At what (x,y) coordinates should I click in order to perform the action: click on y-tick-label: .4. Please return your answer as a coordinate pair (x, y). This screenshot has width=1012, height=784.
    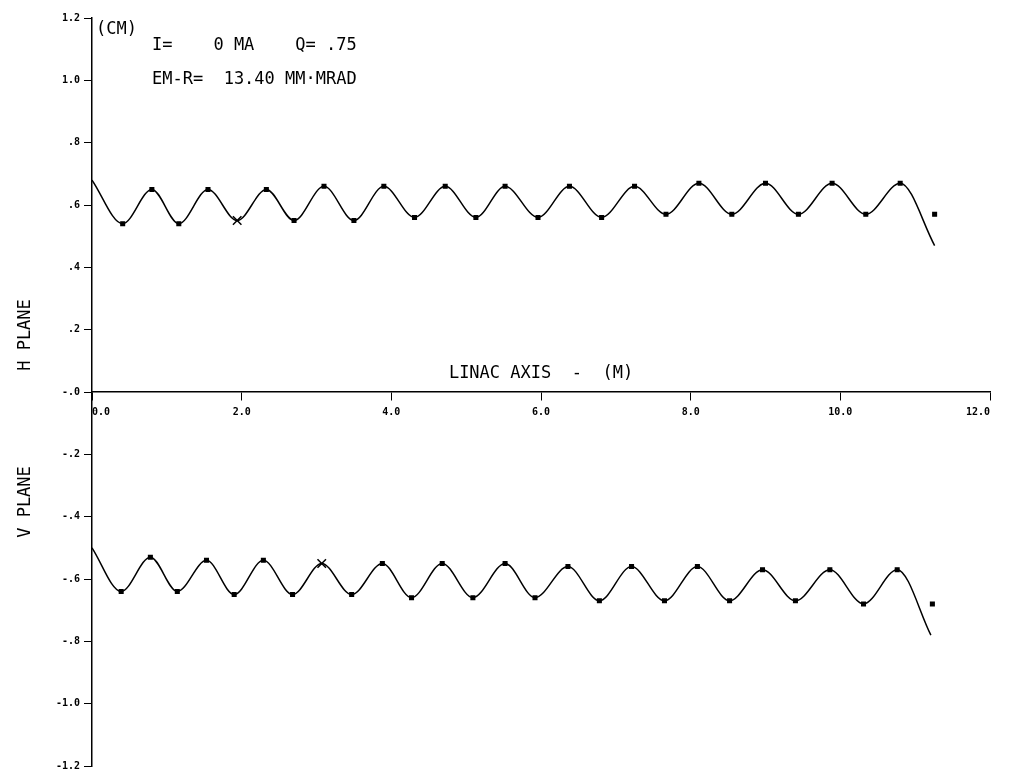
    Looking at the image, I should click on (73, 266).